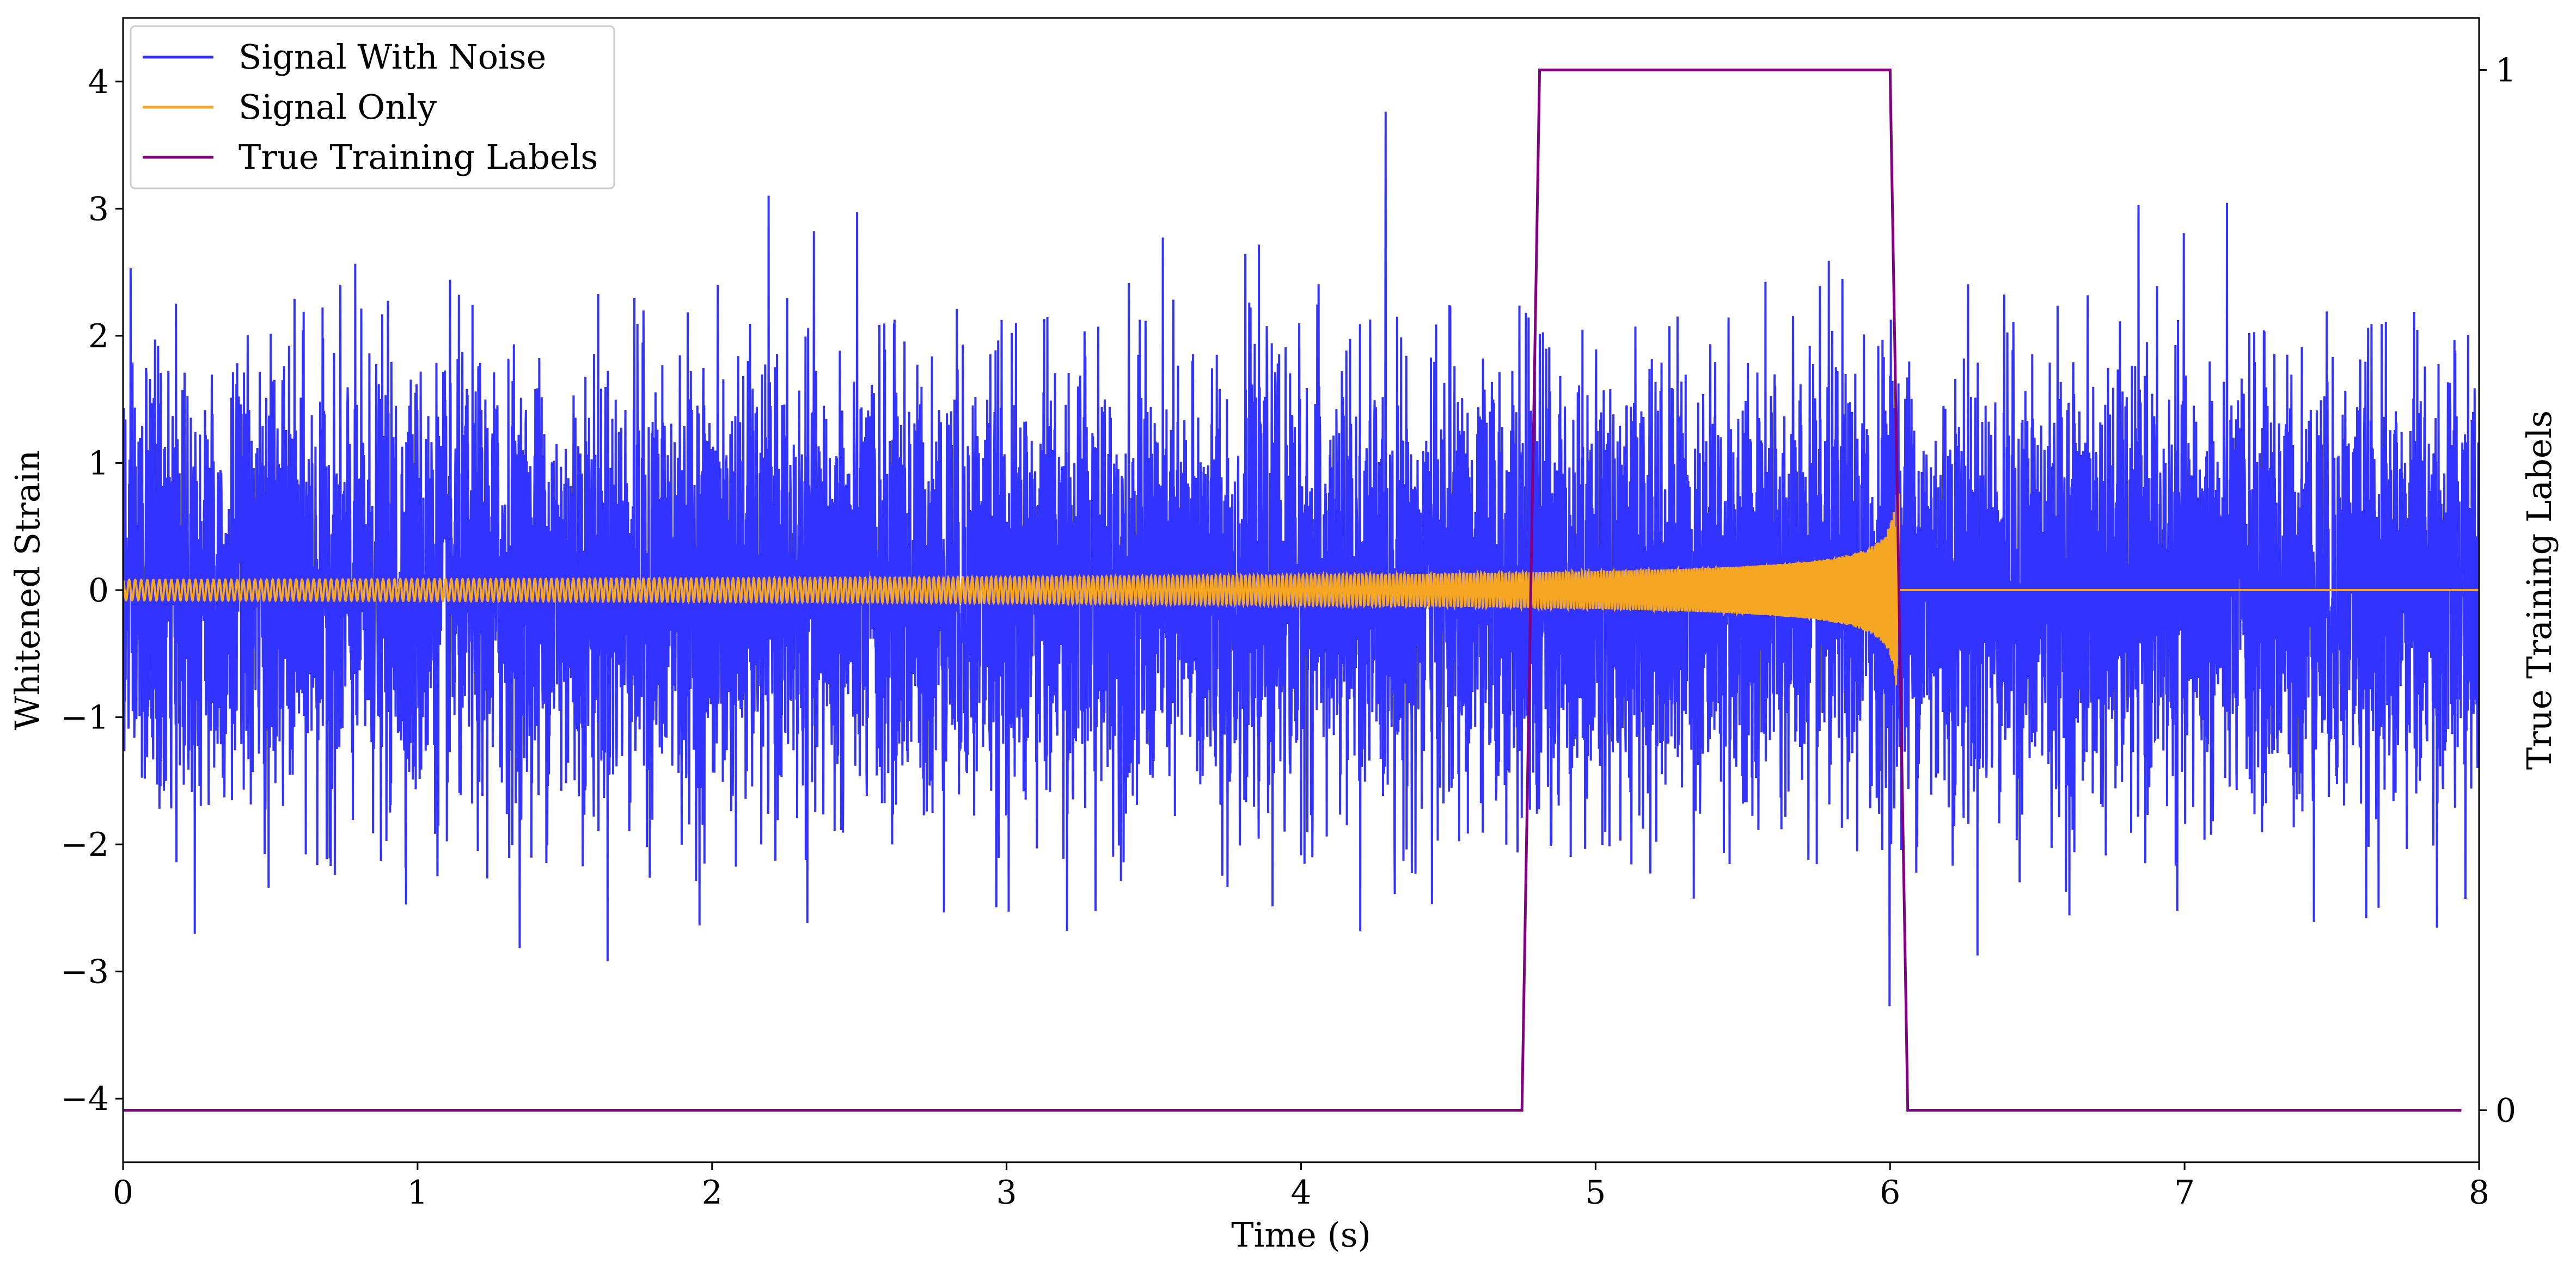  Describe the element at coordinates (337, 107) in the screenshot. I see `legend-entry-signal-only: Signal Only` at that location.